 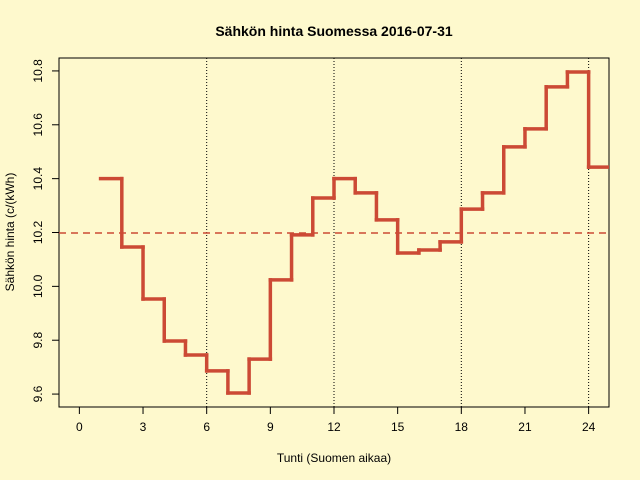 What do you see at coordinates (270, 427) in the screenshot?
I see `x-tick-label: 9` at bounding box center [270, 427].